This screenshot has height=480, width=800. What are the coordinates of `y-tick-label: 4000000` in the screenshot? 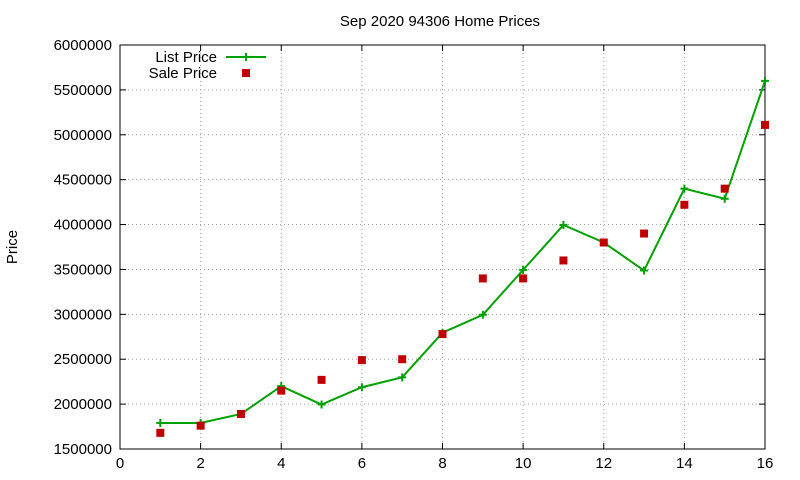 It's located at (83, 225).